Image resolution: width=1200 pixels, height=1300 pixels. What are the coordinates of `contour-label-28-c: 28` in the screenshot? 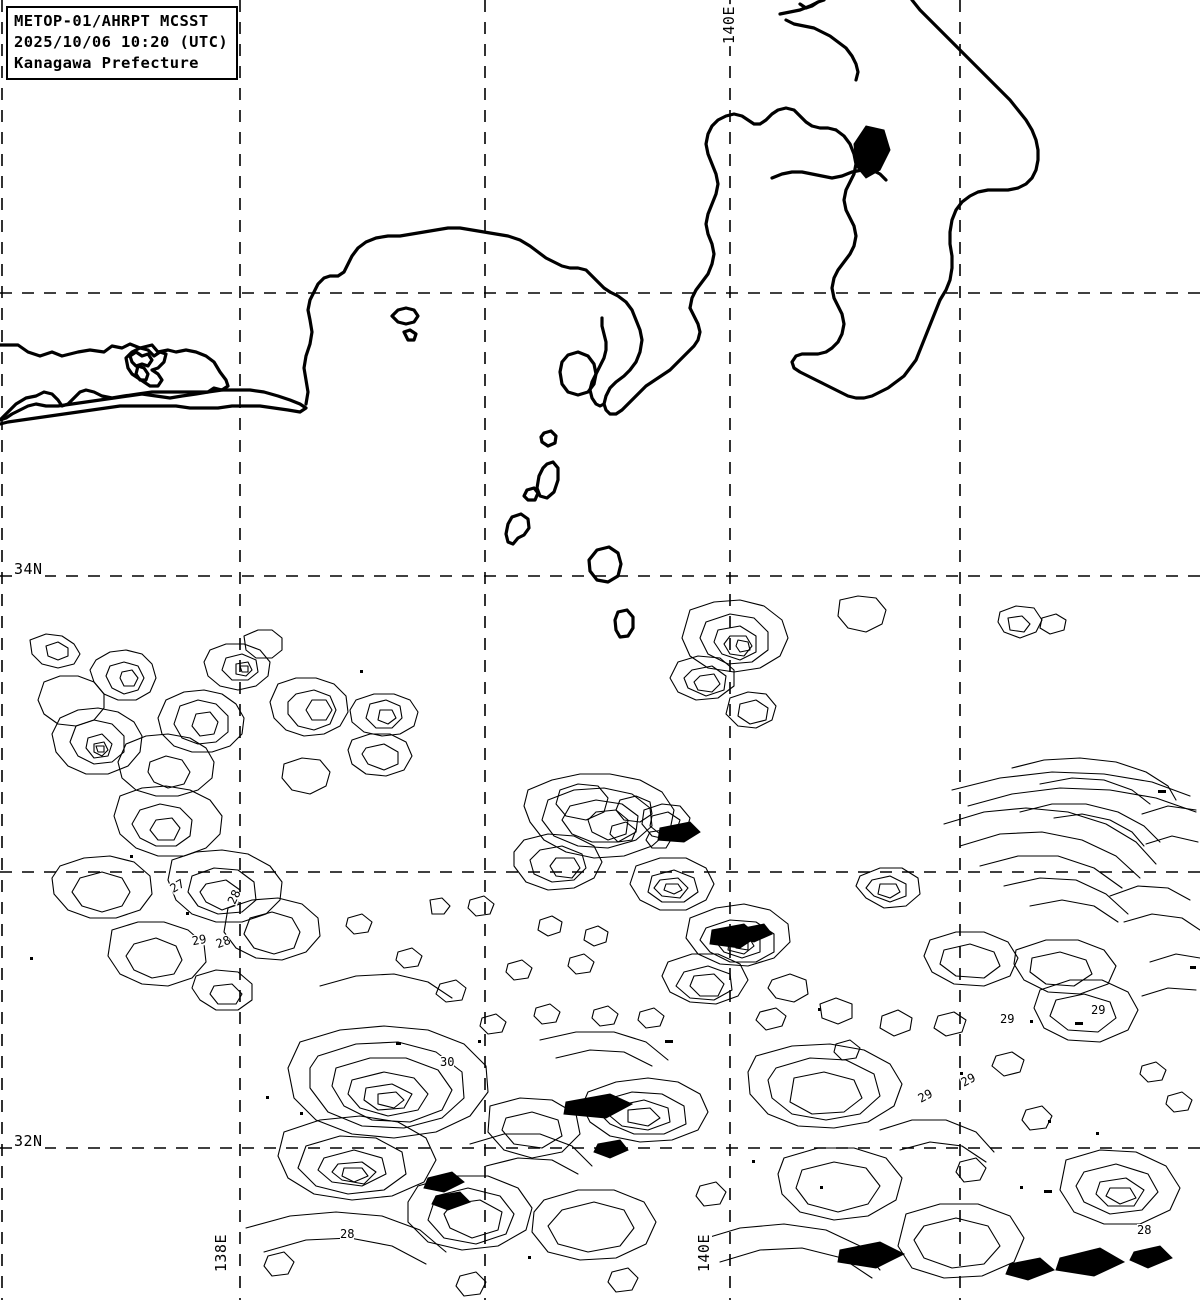 It's located at (347, 1234).